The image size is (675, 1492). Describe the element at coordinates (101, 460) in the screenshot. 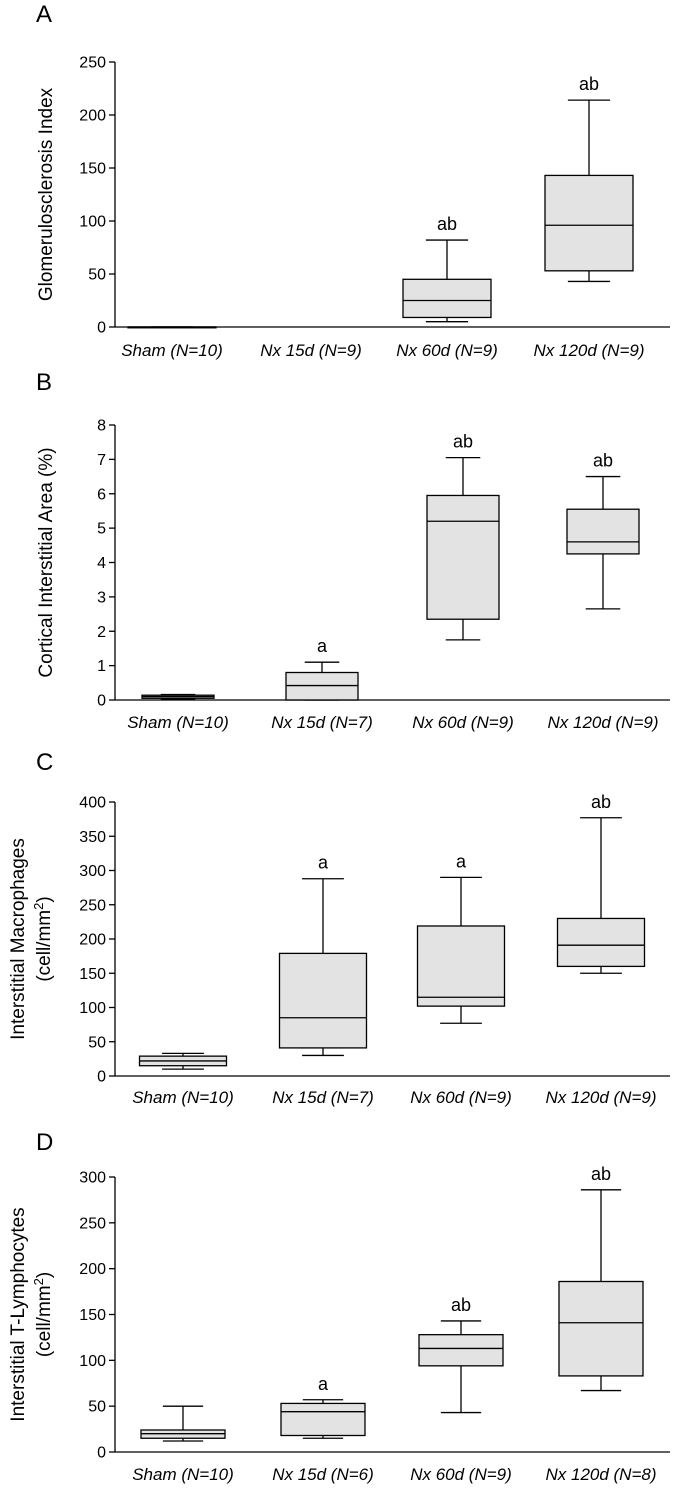

I see `y-tick-label: 7` at that location.